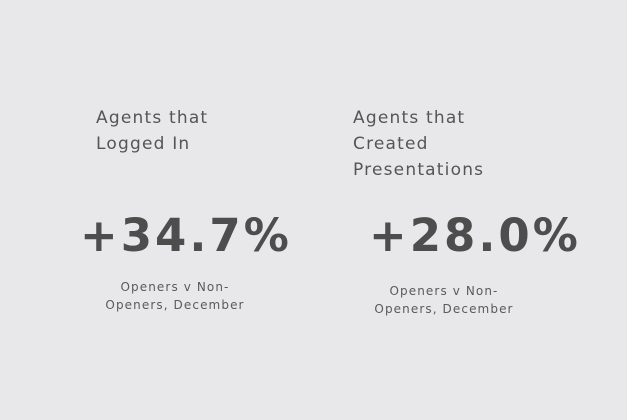 The width and height of the screenshot is (627, 420). I want to click on stat-heading-line: Created, so click(391, 144).